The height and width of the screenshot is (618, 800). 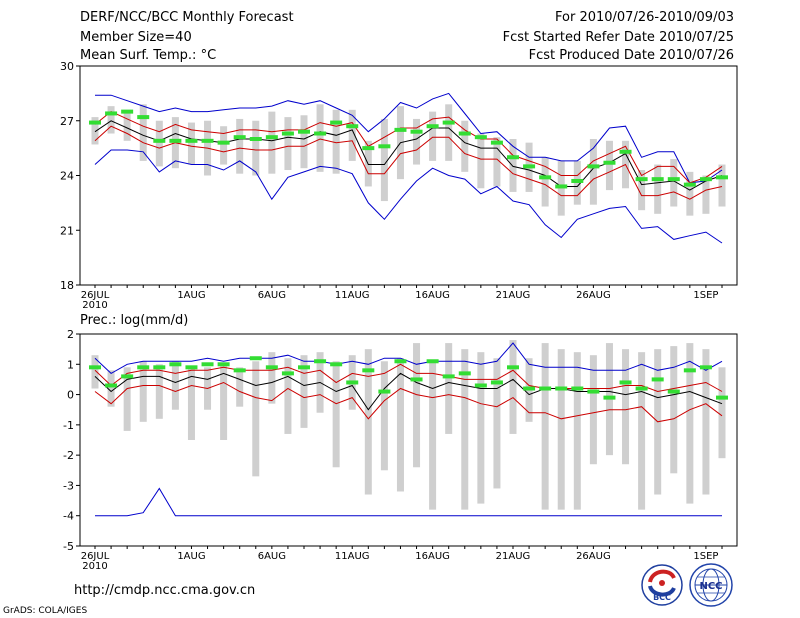 I want to click on x-tick-label: 26AUG, so click(x=593, y=556).